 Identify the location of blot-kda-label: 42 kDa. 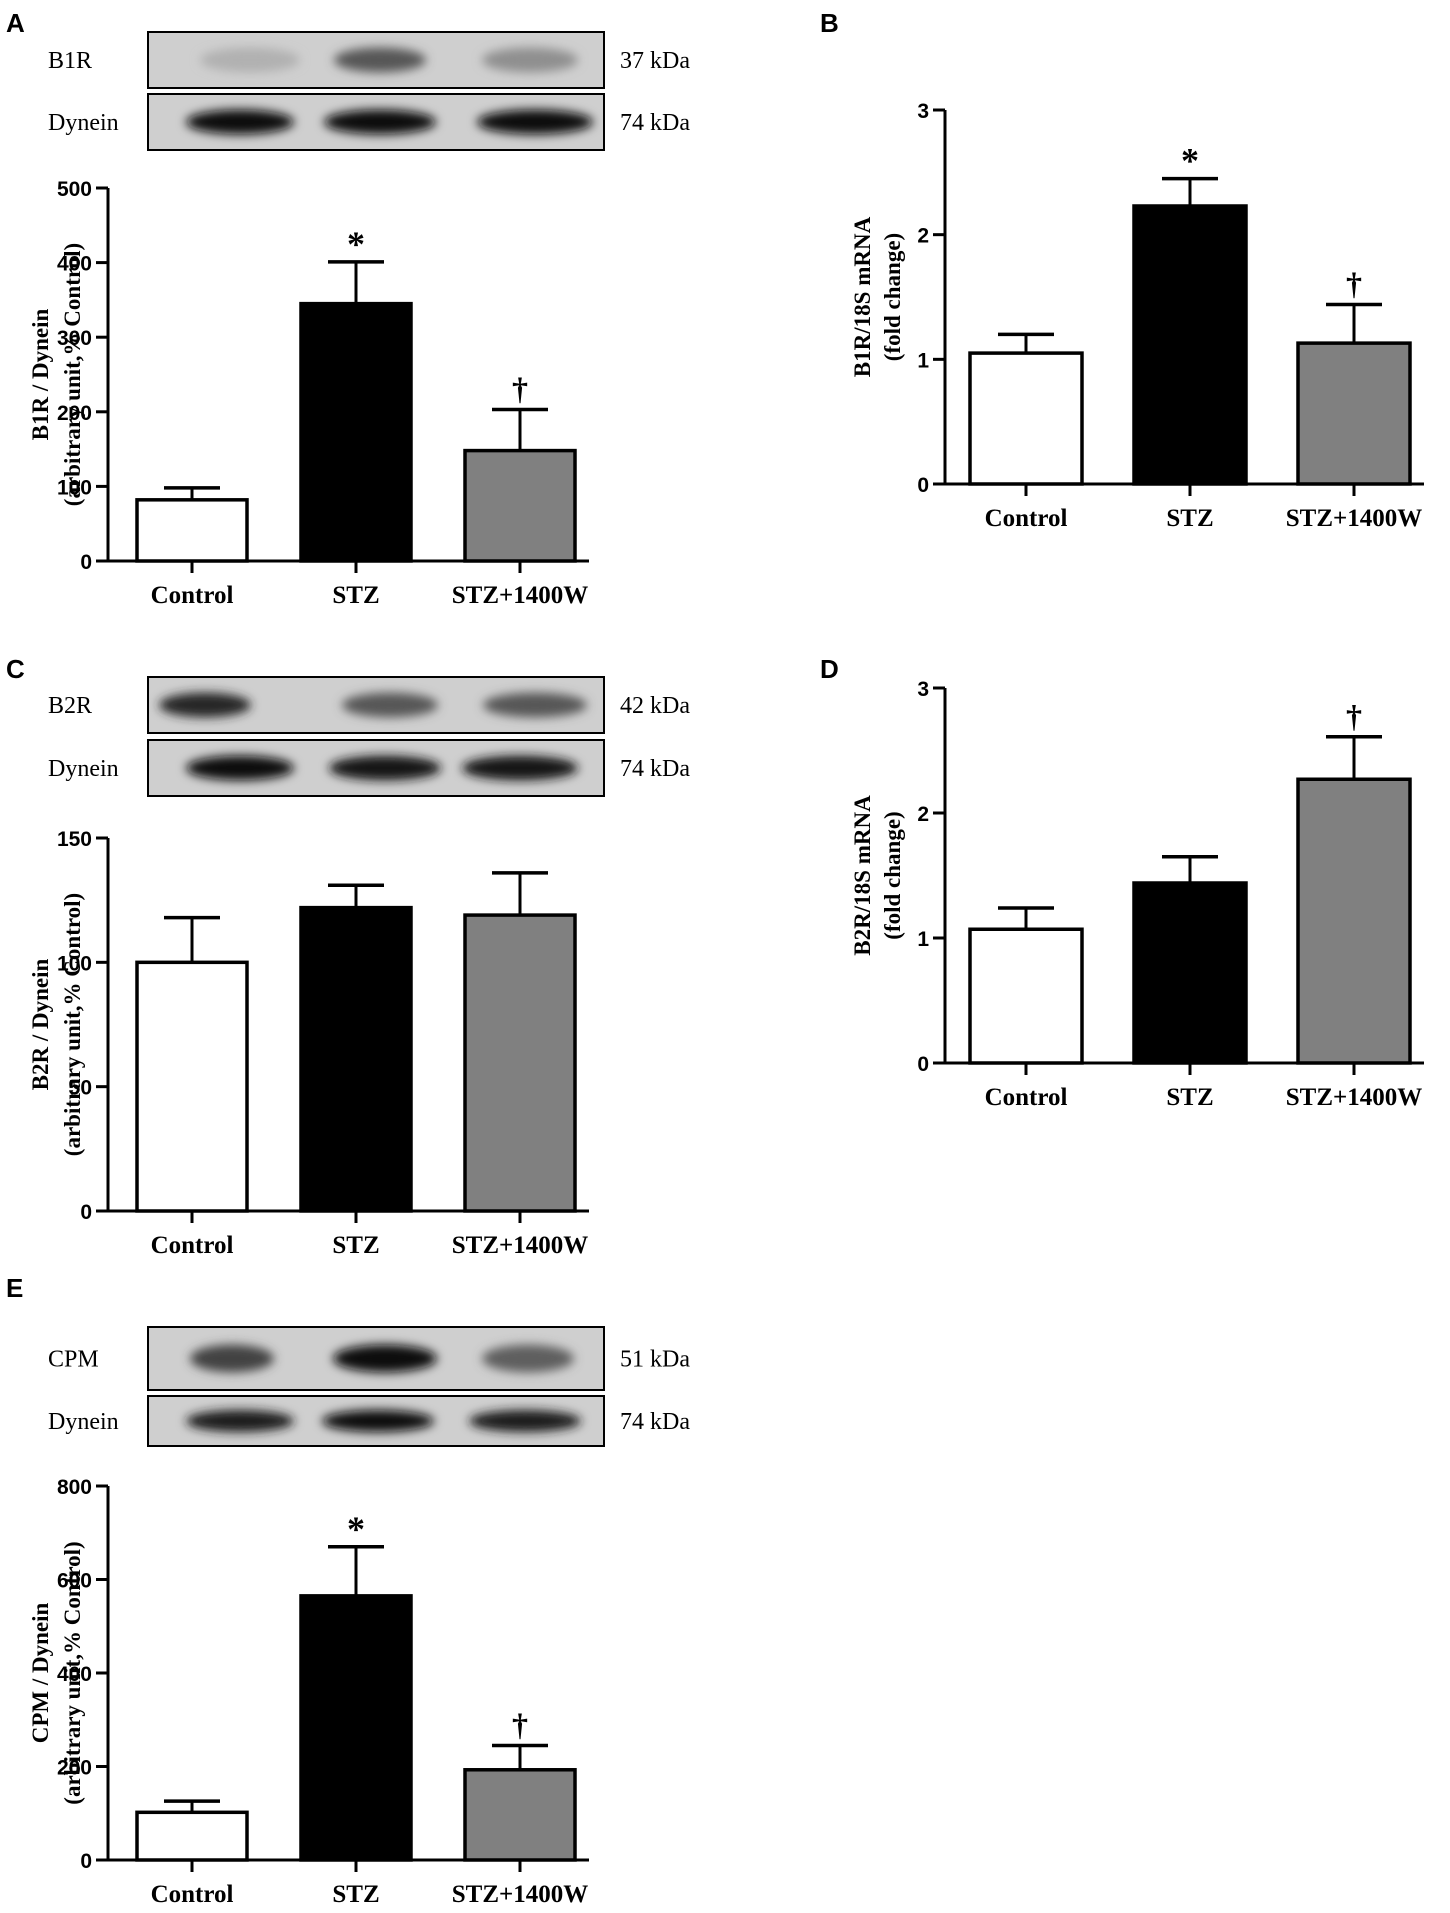
(655, 706).